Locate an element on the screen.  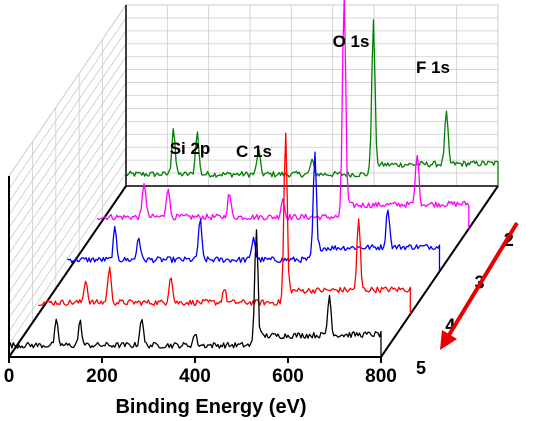
x-tick-label: 800 is located at coordinates (381, 376).